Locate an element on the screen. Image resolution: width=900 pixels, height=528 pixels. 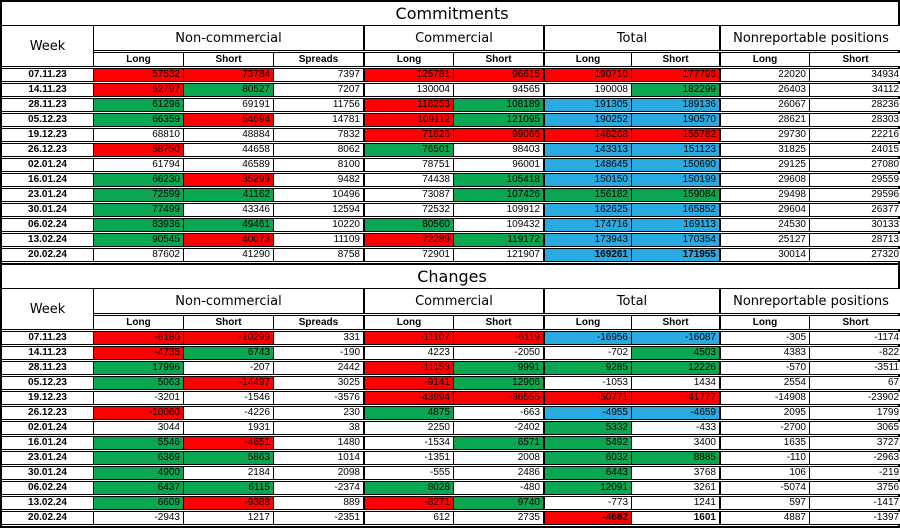
cell-c-long: 76501 is located at coordinates (409, 150).